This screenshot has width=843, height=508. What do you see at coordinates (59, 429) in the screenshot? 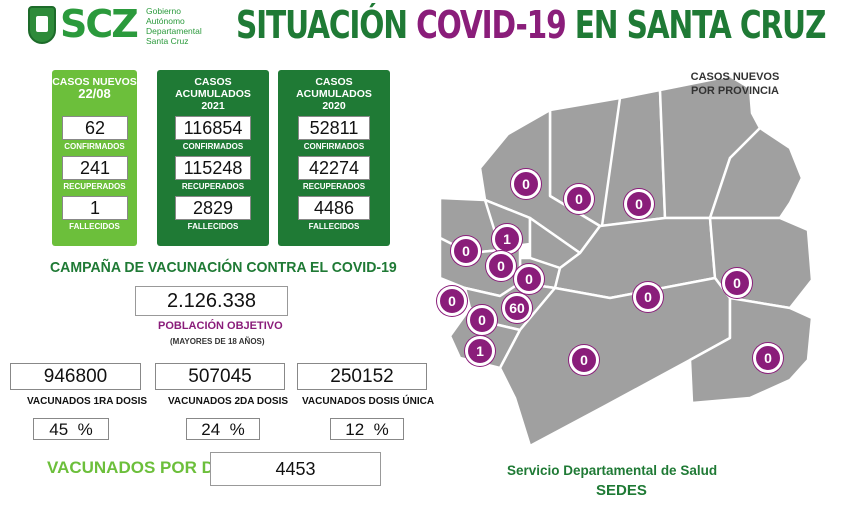
I see `pct-value: 45` at bounding box center [59, 429].